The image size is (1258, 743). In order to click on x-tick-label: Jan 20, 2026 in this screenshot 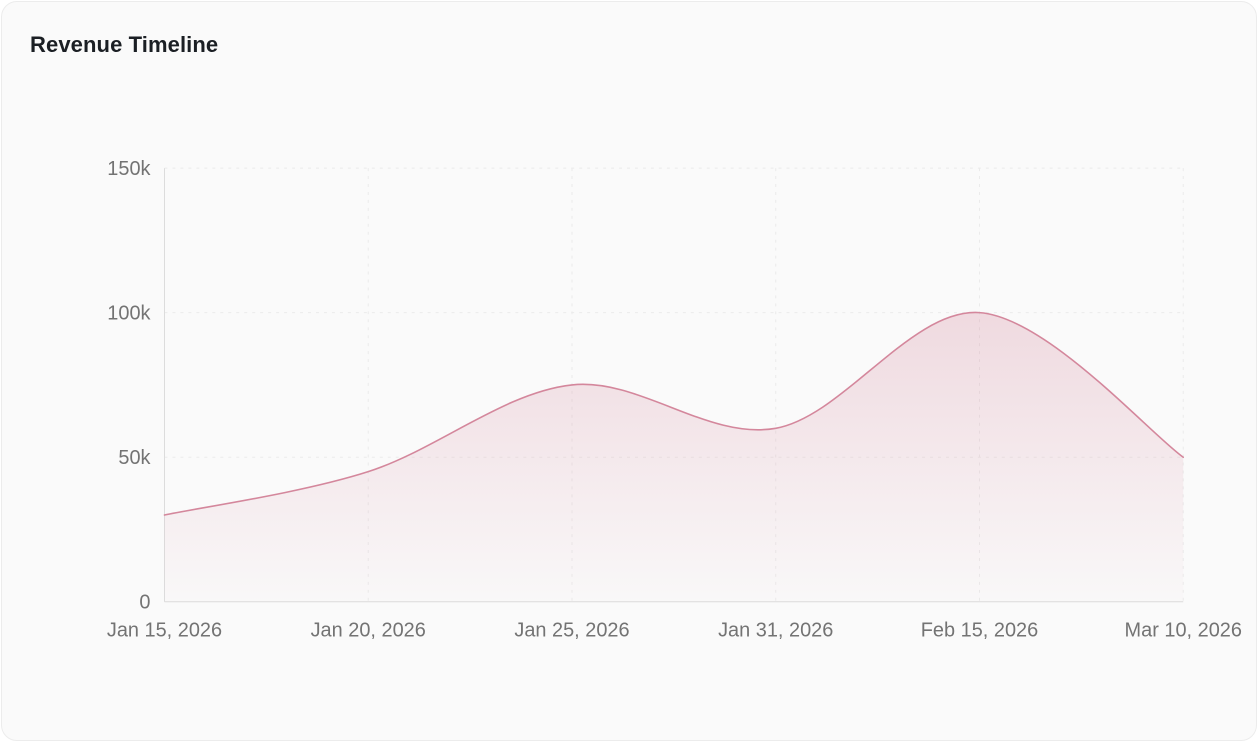, I will do `click(368, 631)`.